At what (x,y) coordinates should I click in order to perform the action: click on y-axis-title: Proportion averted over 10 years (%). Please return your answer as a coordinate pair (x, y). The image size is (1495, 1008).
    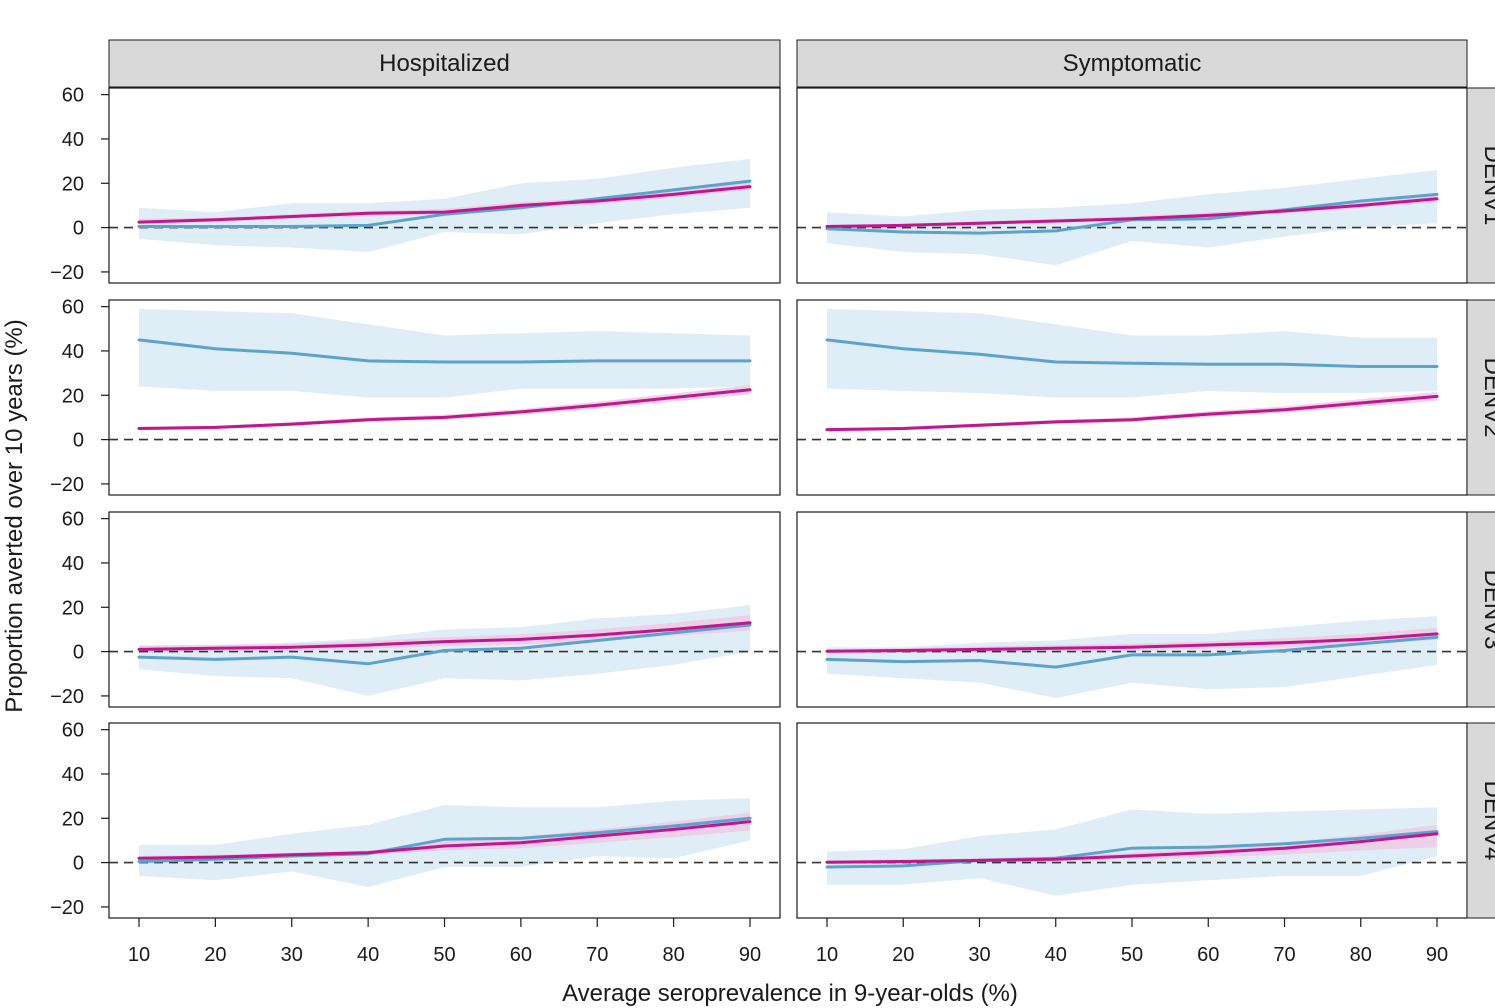
    Looking at the image, I should click on (14, 516).